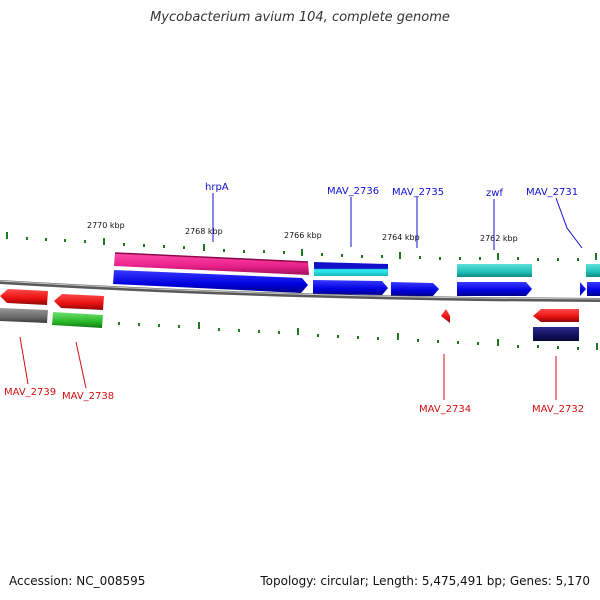  Describe the element at coordinates (217, 187) in the screenshot. I see `gene-label-hrpA: hrpA` at that location.